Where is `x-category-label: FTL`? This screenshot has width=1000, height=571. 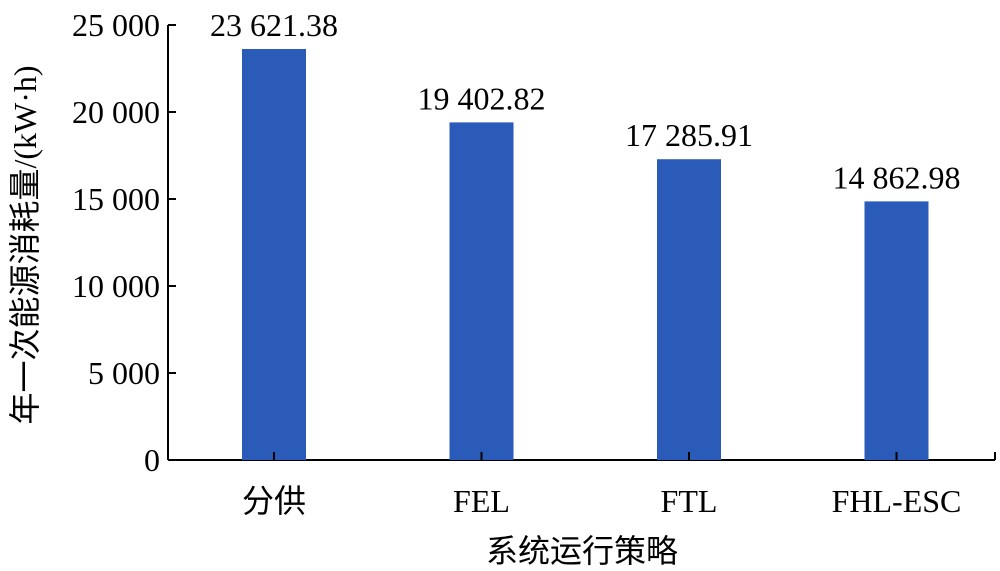 x-category-label: FTL is located at coordinates (689, 501).